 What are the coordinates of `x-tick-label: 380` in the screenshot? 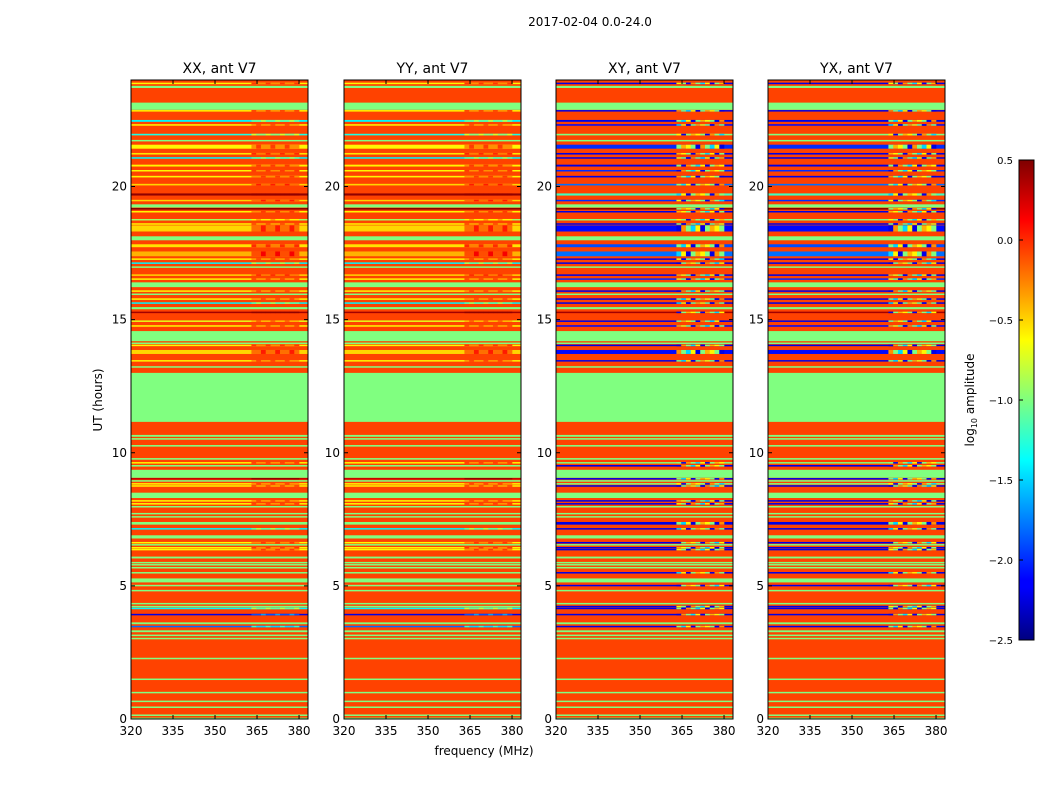 It's located at (299, 731).